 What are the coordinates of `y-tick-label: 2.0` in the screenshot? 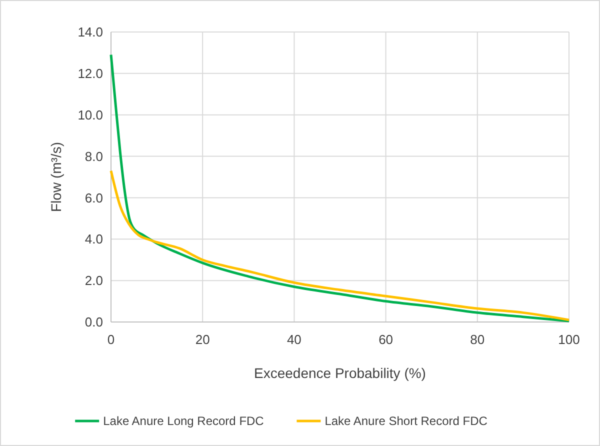 It's located at (93, 280).